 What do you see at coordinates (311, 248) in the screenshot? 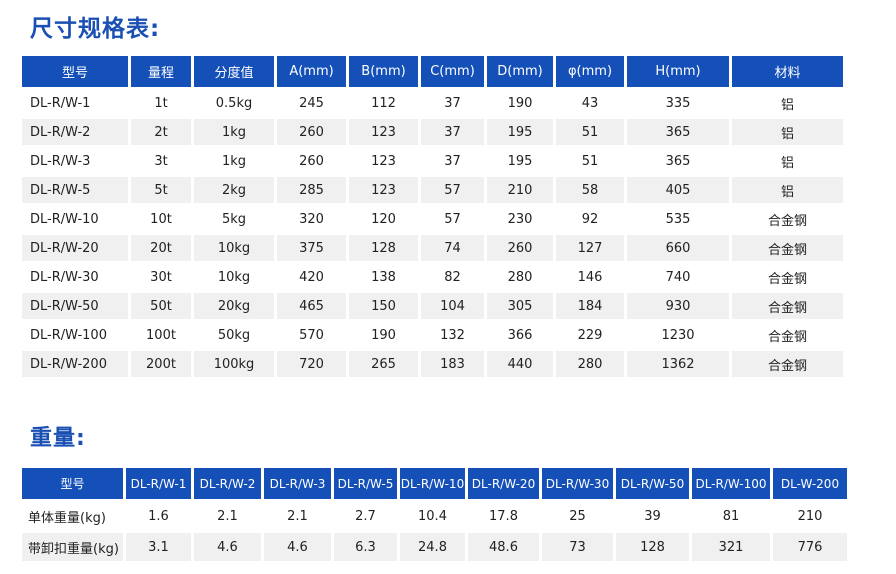
I see `cell-a: 375` at bounding box center [311, 248].